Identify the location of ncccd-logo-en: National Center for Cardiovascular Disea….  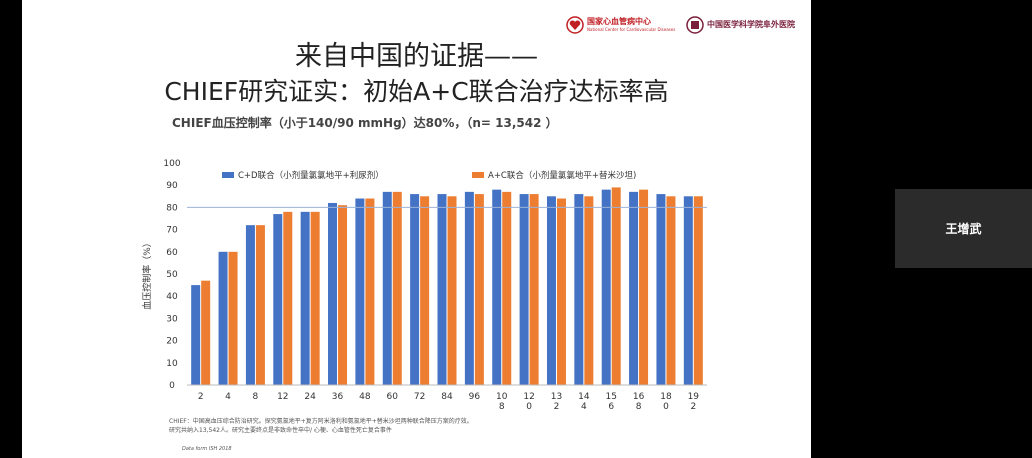
(631, 29).